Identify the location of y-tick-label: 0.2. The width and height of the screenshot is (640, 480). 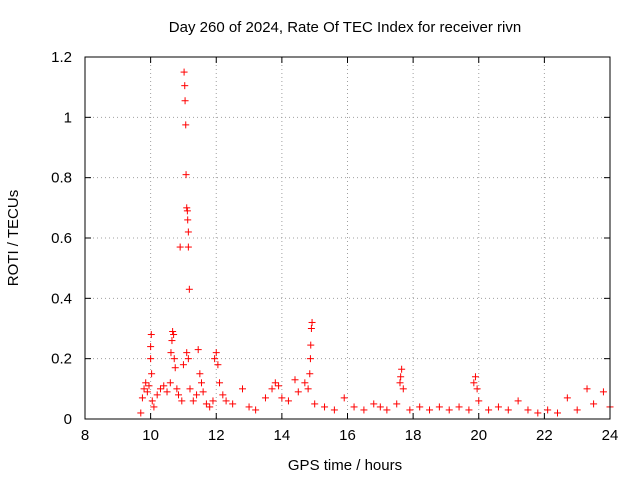
(61, 359).